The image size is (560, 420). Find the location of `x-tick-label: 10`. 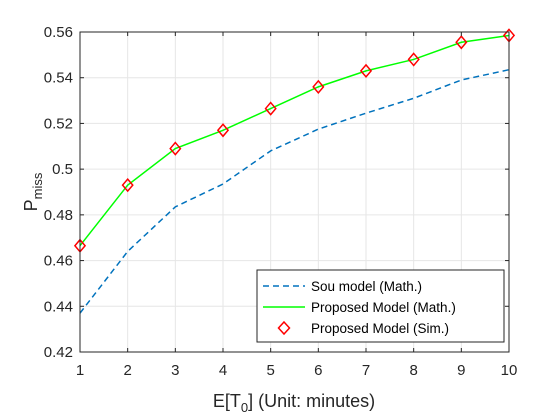

x-tick-label: 10 is located at coordinates (509, 370).